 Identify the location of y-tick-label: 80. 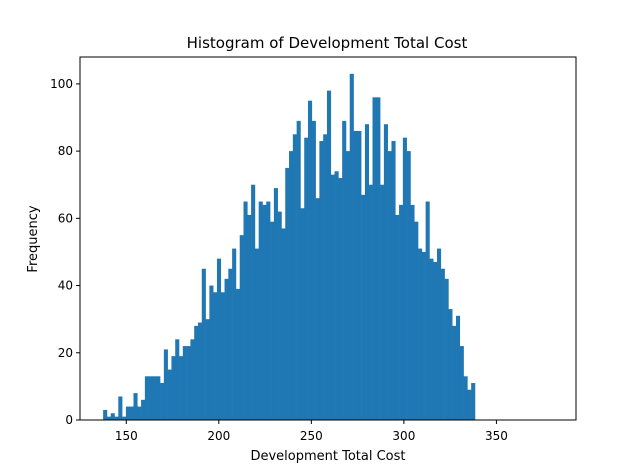
(65, 151).